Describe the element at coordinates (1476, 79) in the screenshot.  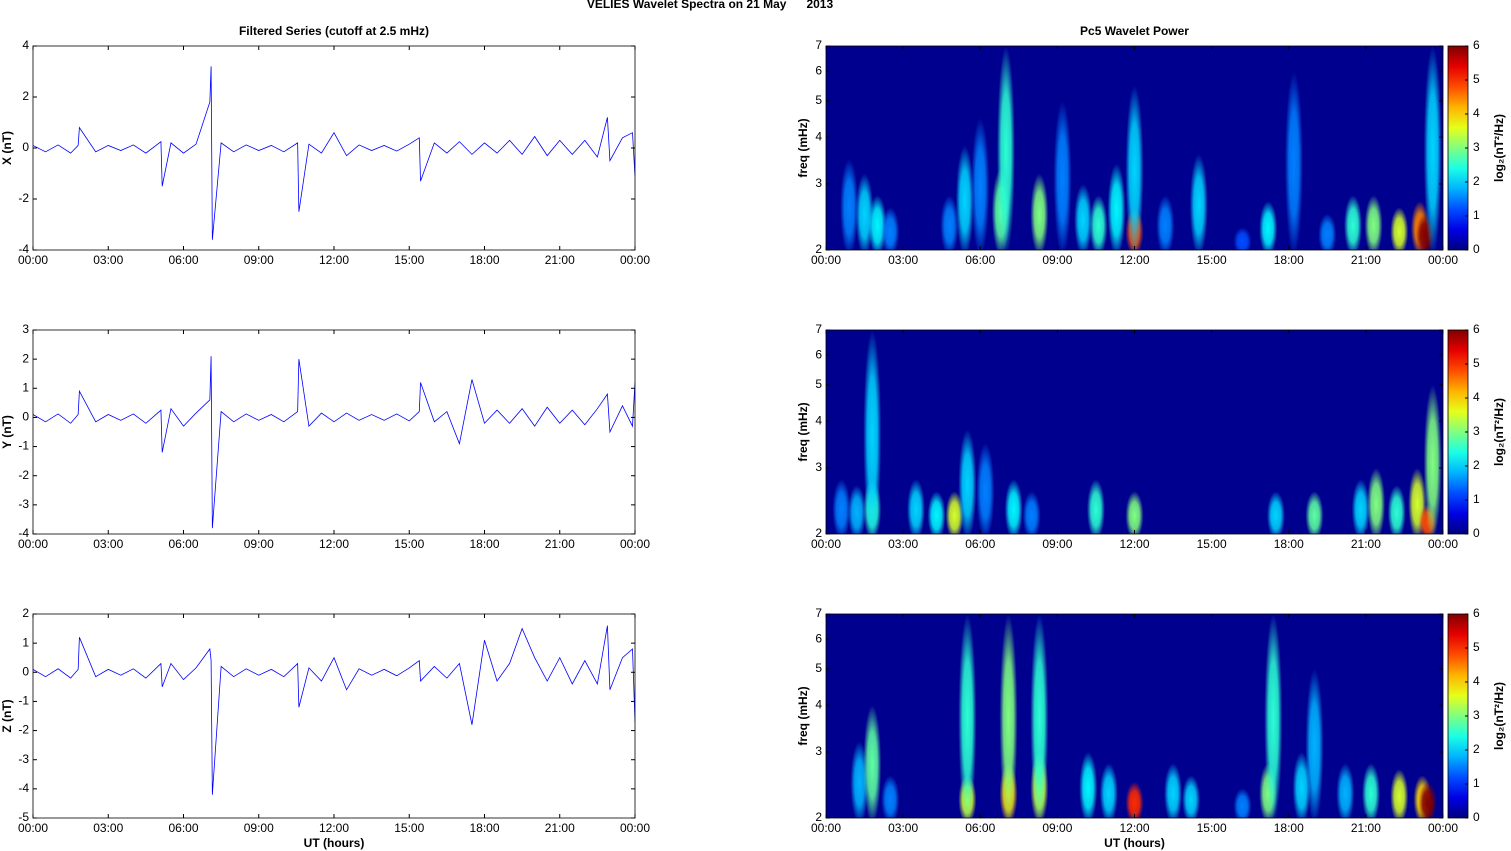
I see `colorbar-tick-label: 5` at that location.